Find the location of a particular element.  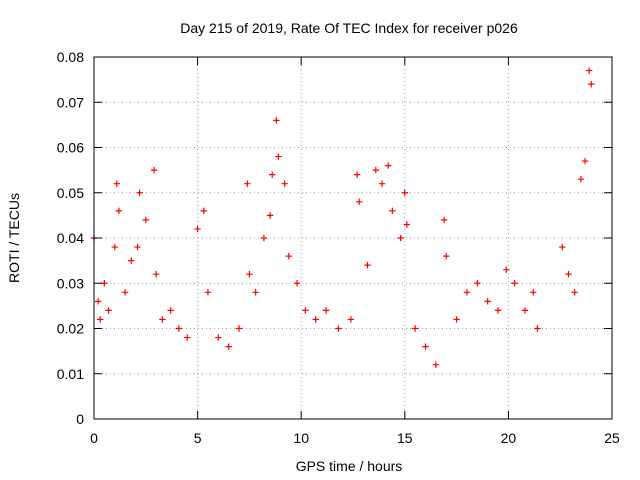

x-tick-label: 5 is located at coordinates (198, 438).